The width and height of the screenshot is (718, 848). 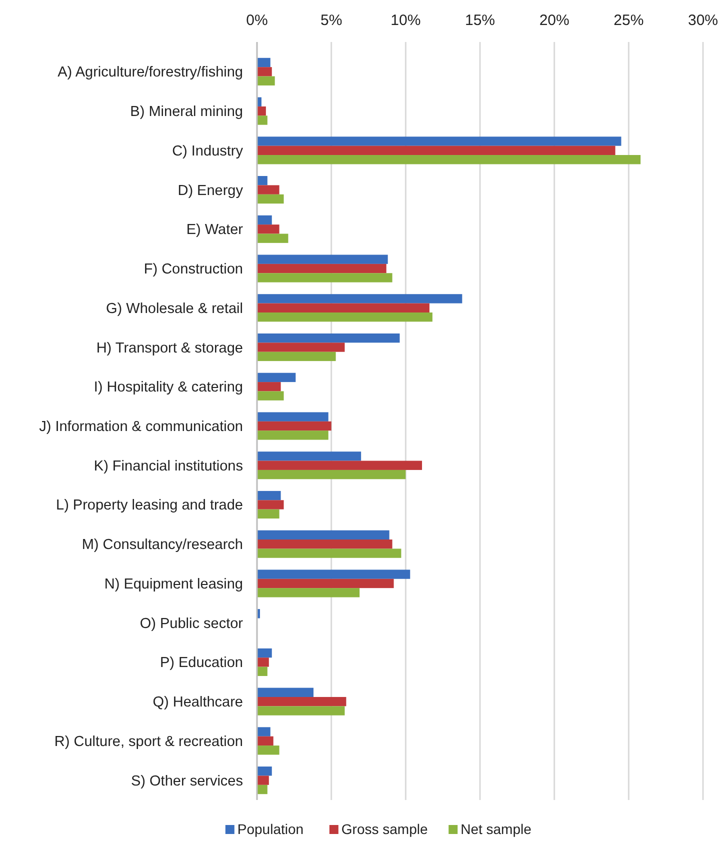 What do you see at coordinates (141, 427) in the screenshot?
I see `y-tick-label: J) Information & communication` at bounding box center [141, 427].